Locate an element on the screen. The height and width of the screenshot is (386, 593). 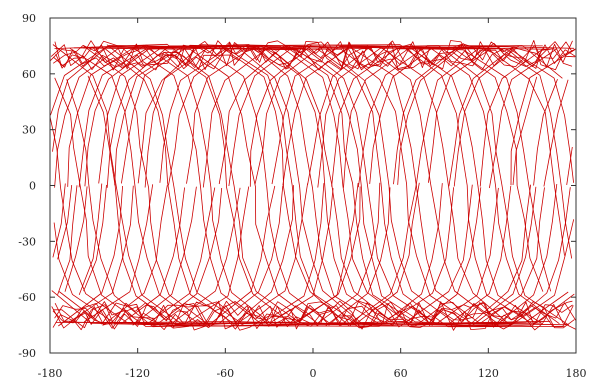
x-tick-label: -180 is located at coordinates (50, 373).